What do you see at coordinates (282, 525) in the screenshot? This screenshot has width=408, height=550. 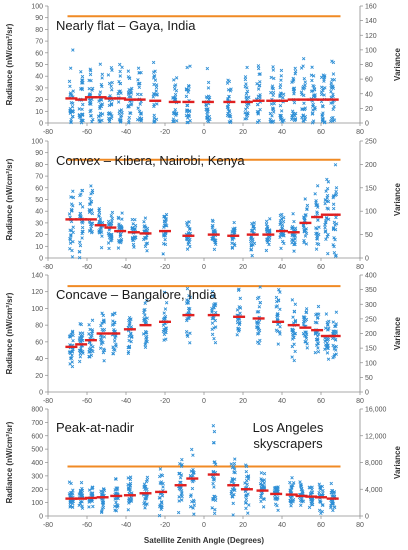 I see `x-tick-label: 40` at bounding box center [282, 525].